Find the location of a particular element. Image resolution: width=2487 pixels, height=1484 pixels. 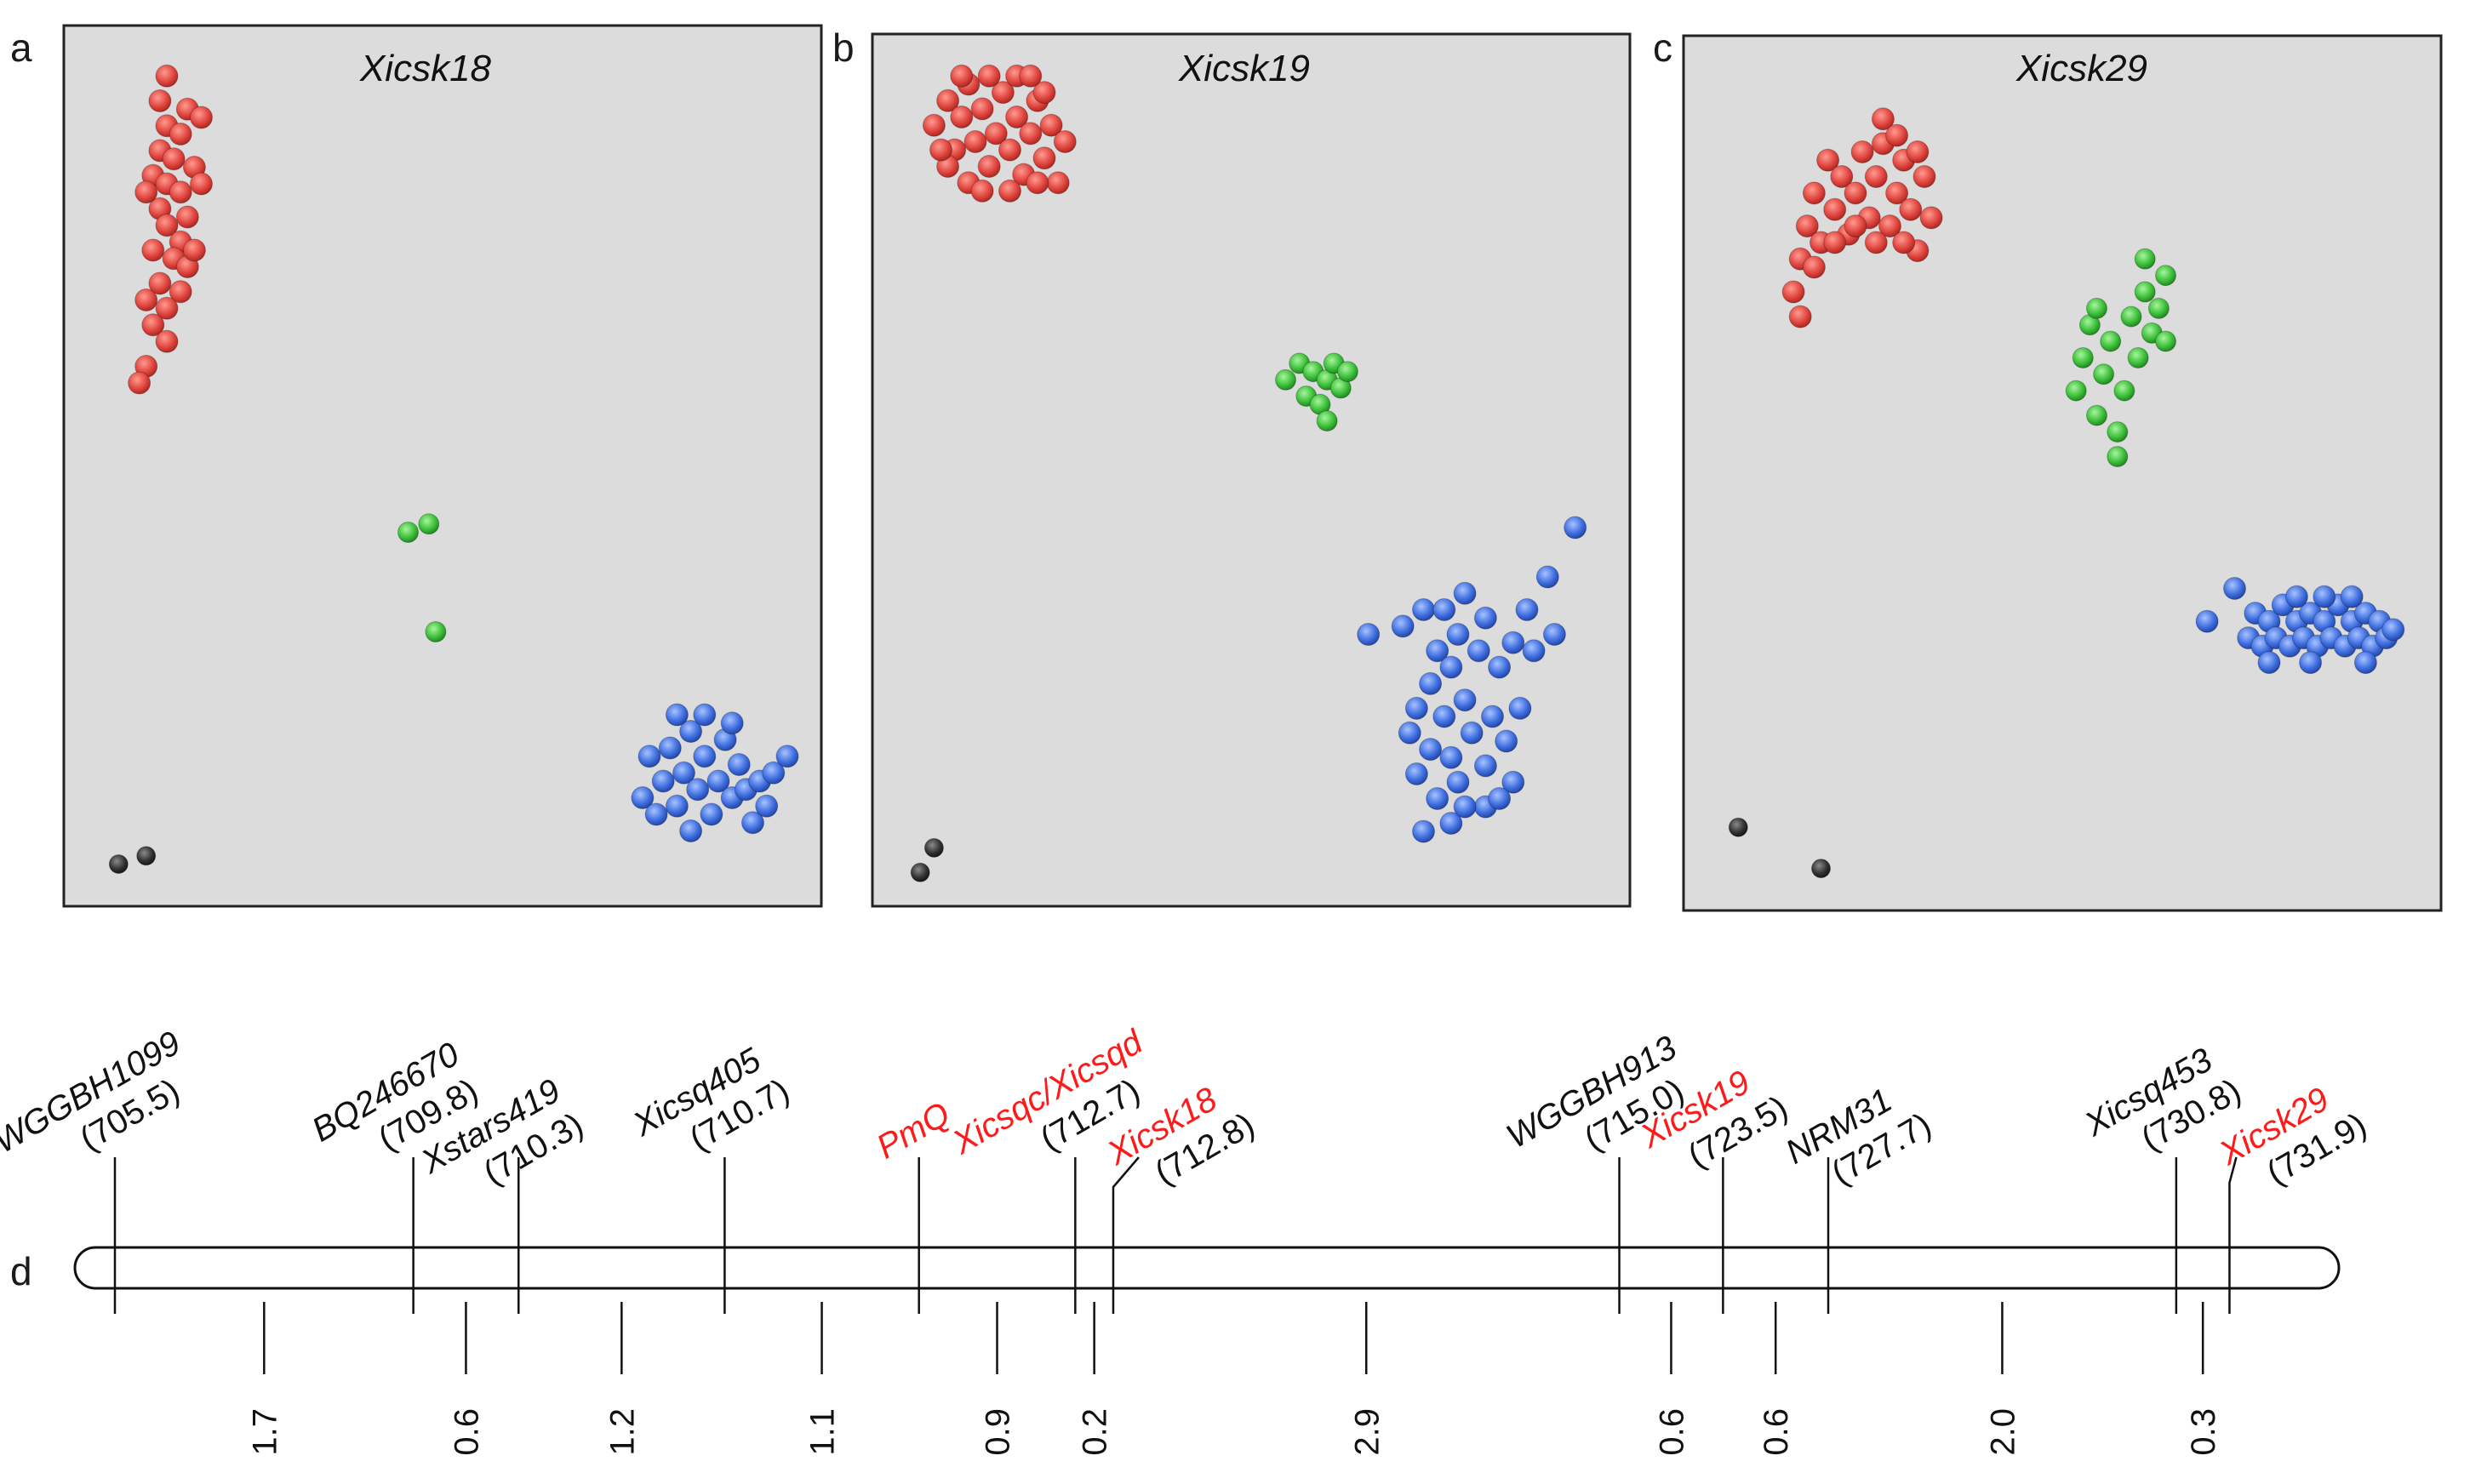

marker-label-5: Xicsqc/Xicsqd(712.7) is located at coordinates (1048, 1092).